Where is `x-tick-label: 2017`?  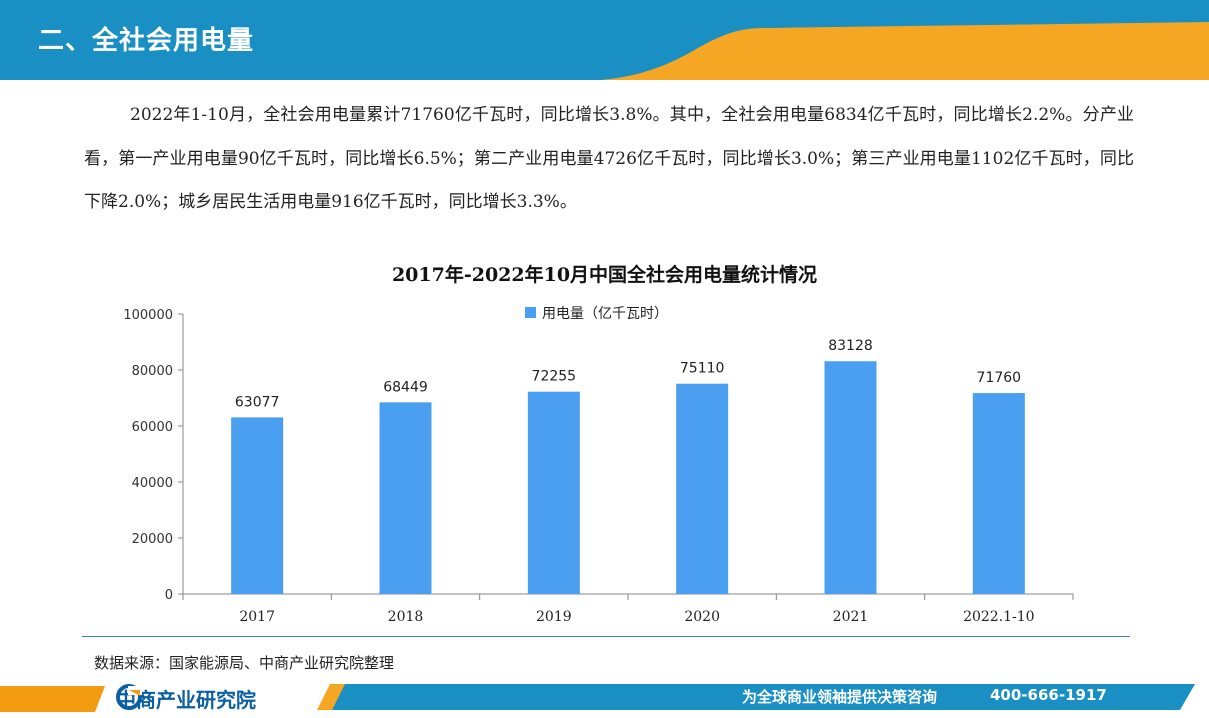
x-tick-label: 2017 is located at coordinates (257, 617).